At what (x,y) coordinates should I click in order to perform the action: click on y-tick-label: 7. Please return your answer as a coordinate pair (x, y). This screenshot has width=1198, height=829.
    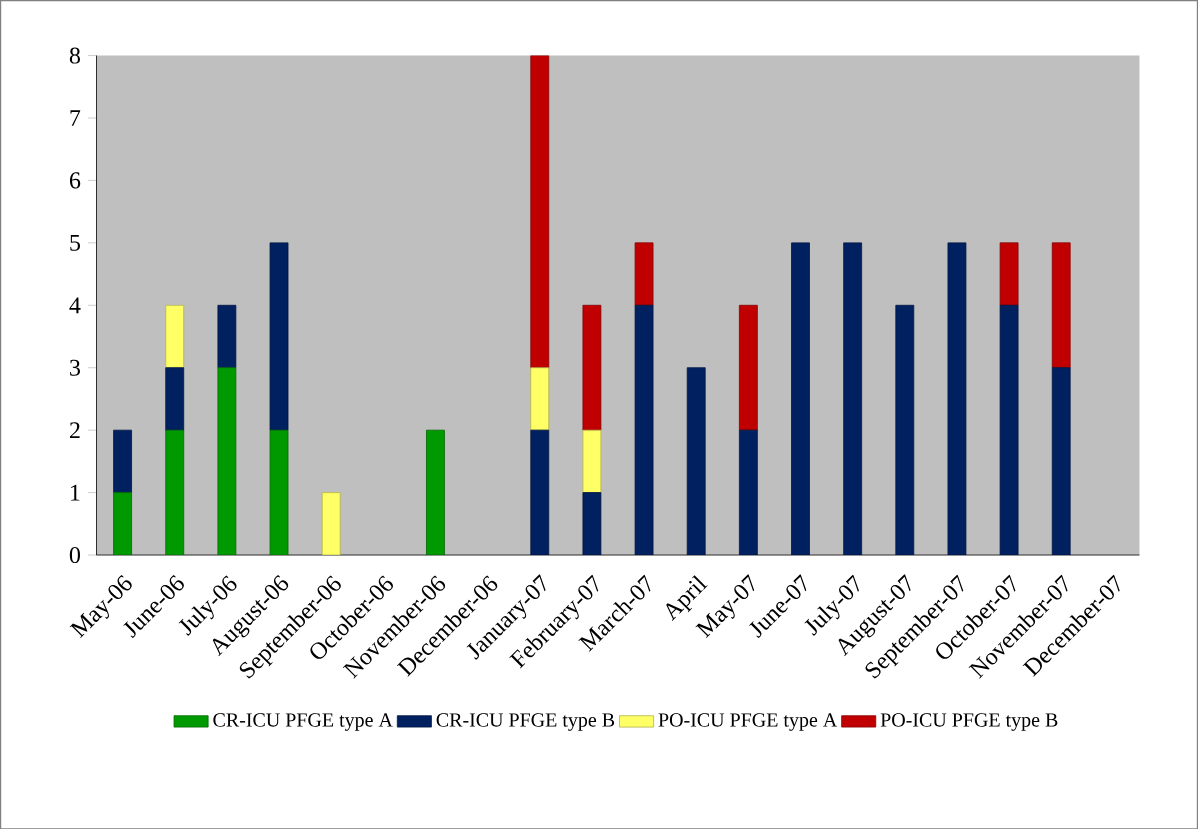
    Looking at the image, I should click on (75, 117).